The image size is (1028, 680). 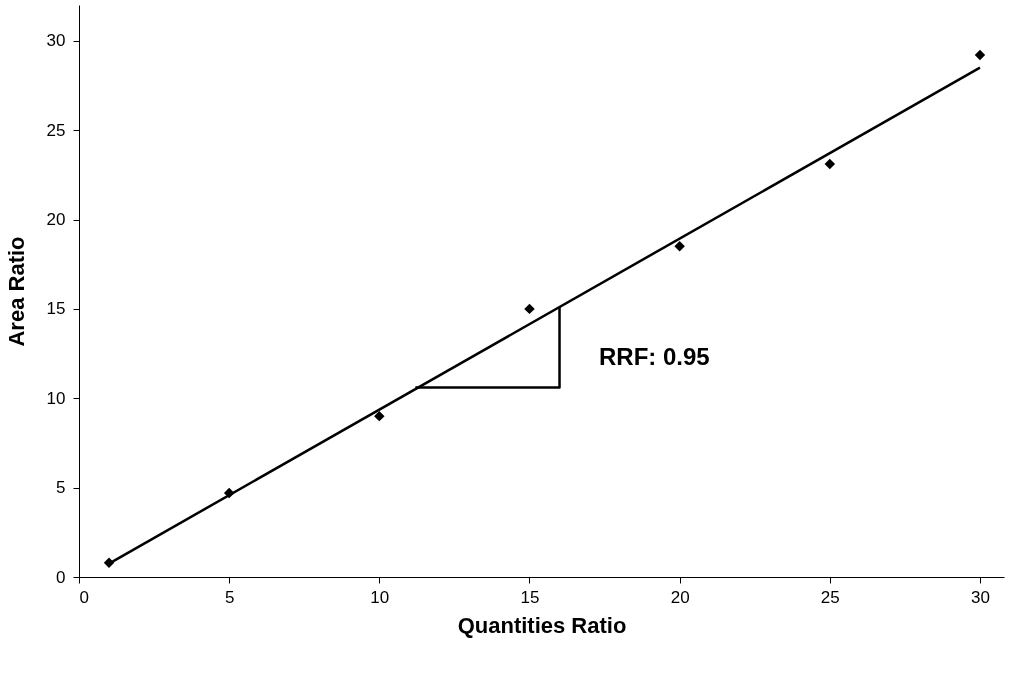 I want to click on x-axis-title: Quantities Ratio, so click(x=542, y=625).